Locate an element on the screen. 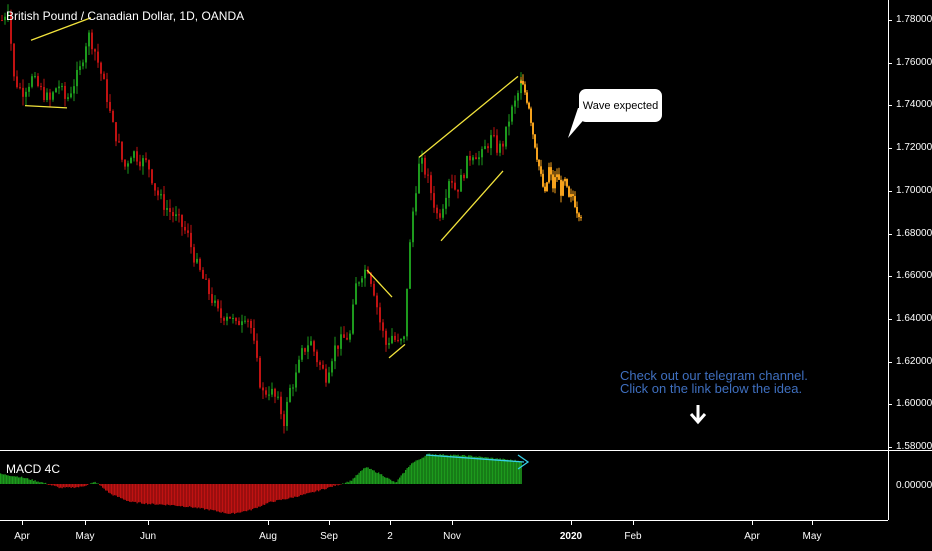  y-tick-label: 1.58000 is located at coordinates (914, 446).